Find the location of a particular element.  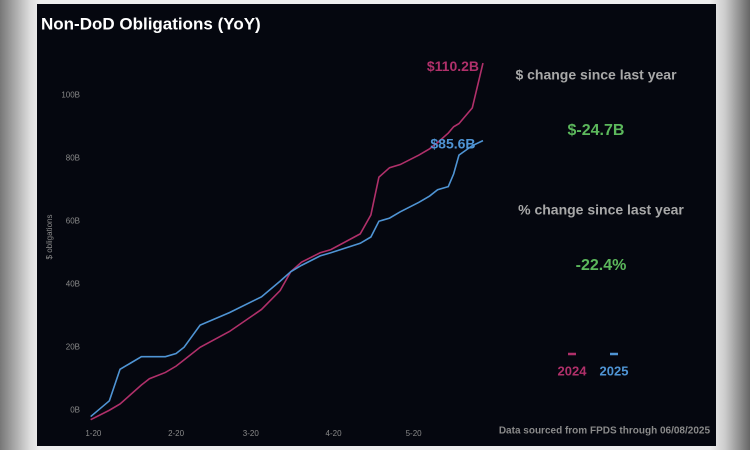

legend-label: 2025 is located at coordinates (614, 370).